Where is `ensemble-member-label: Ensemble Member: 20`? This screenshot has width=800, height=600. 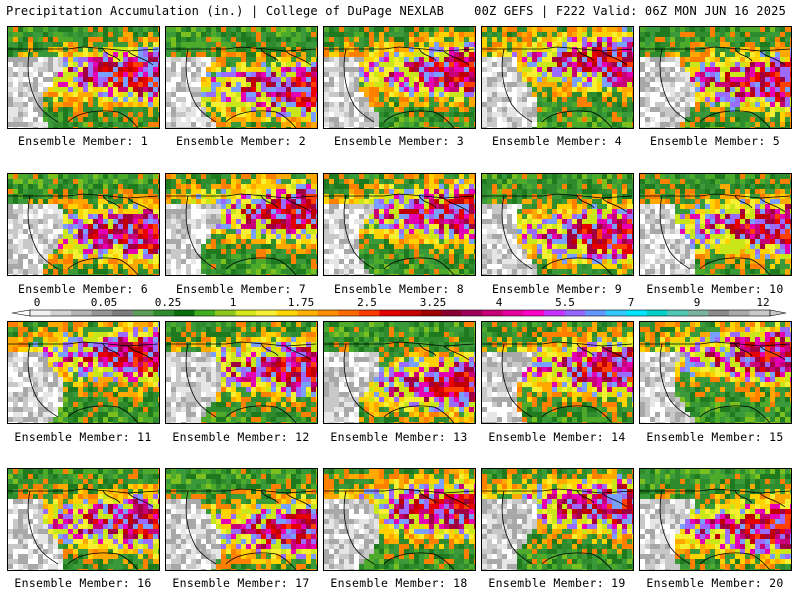 ensemble-member-label: Ensemble Member: 20 is located at coordinates (715, 583).